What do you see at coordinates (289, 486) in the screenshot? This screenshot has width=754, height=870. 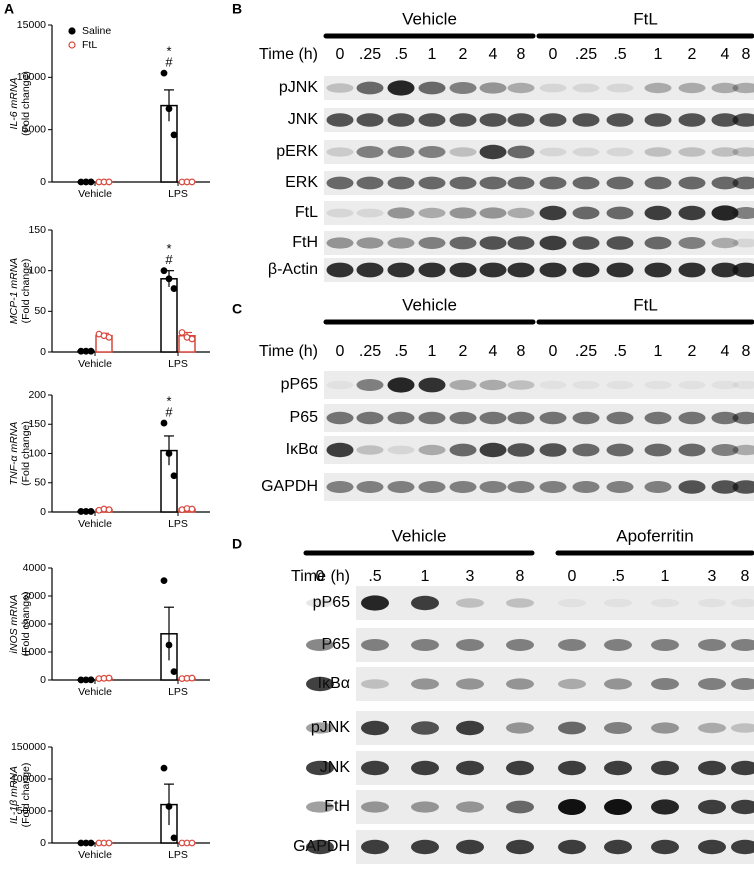 I see `row-label: GAPDH` at bounding box center [289, 486].